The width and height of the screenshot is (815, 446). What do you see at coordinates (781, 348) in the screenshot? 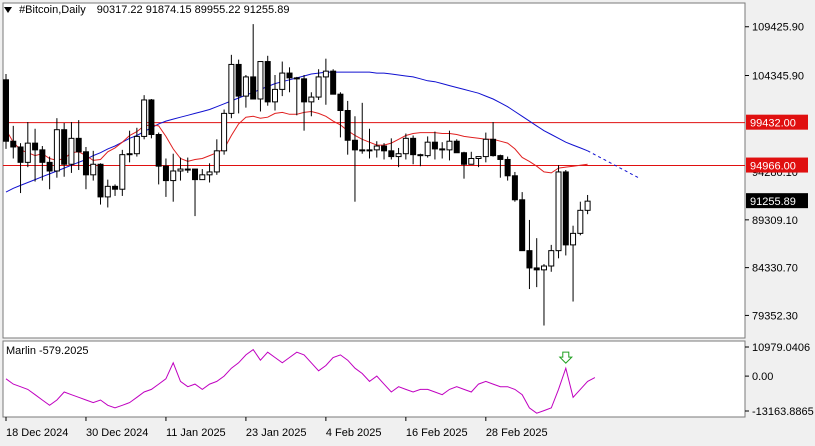
I see `indicator-tick-label: 10979.0406` at bounding box center [781, 348].